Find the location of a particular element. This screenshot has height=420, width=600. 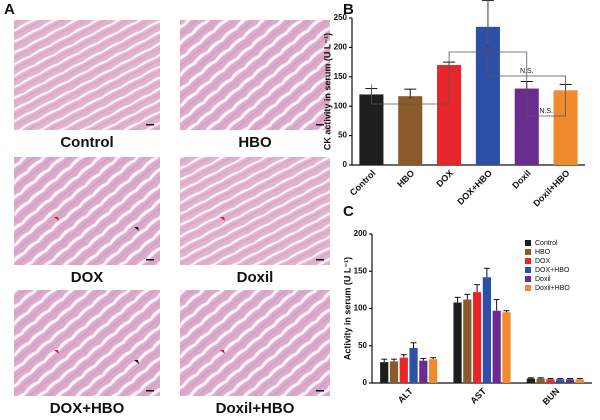

x-tick-label: Doxil+HBO is located at coordinates (551, 188).